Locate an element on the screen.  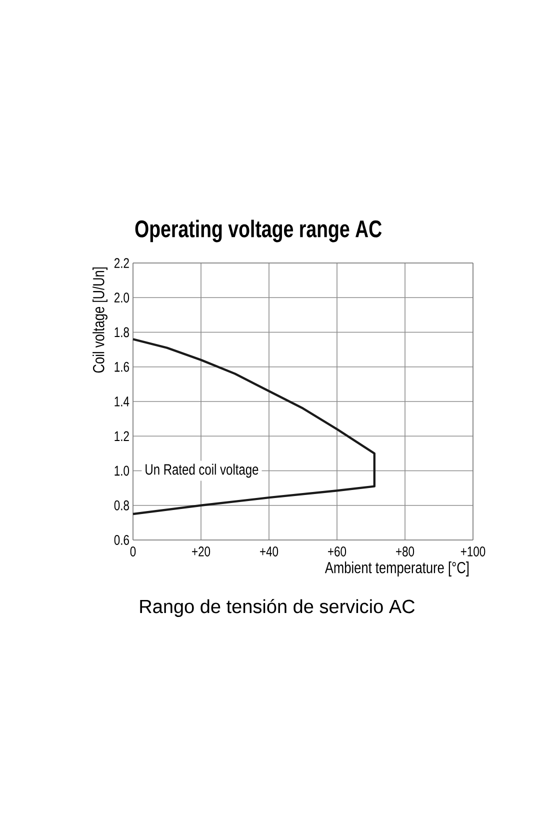
y-tick-label: 0.8 is located at coordinates (121, 505).